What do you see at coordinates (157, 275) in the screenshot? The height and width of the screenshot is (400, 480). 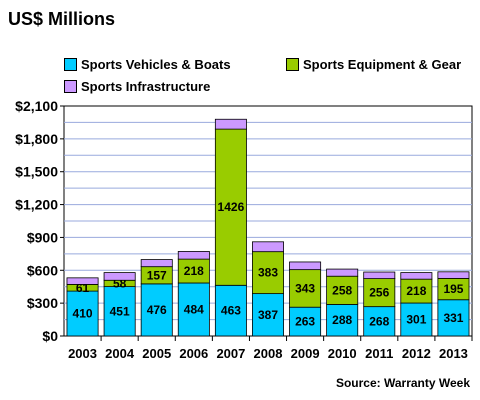 I see `data-label: 157` at bounding box center [157, 275].